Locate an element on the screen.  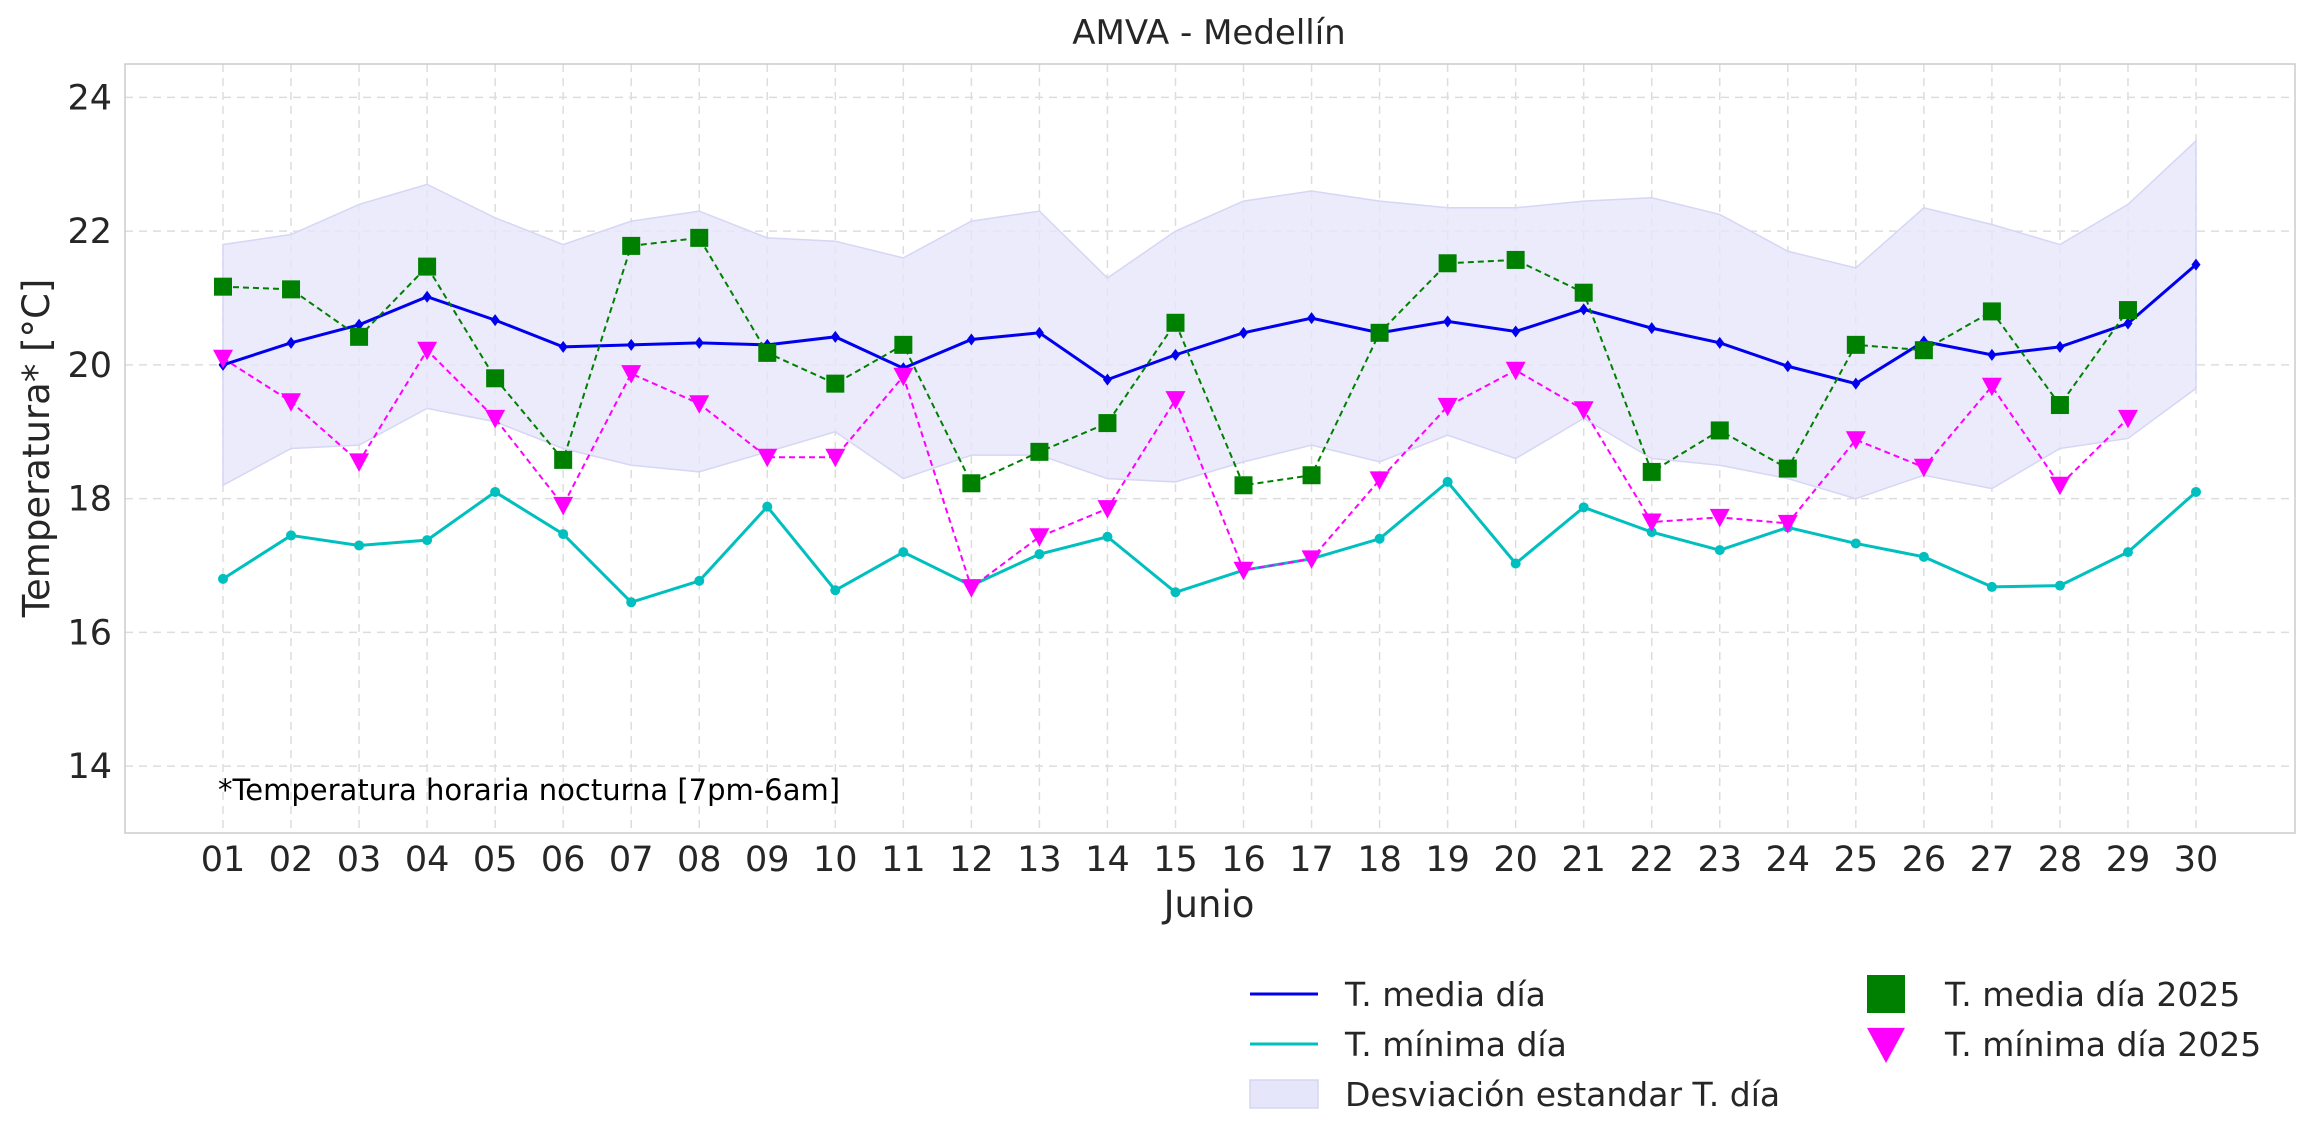
x-tick-label: 26 is located at coordinates (1924, 860).